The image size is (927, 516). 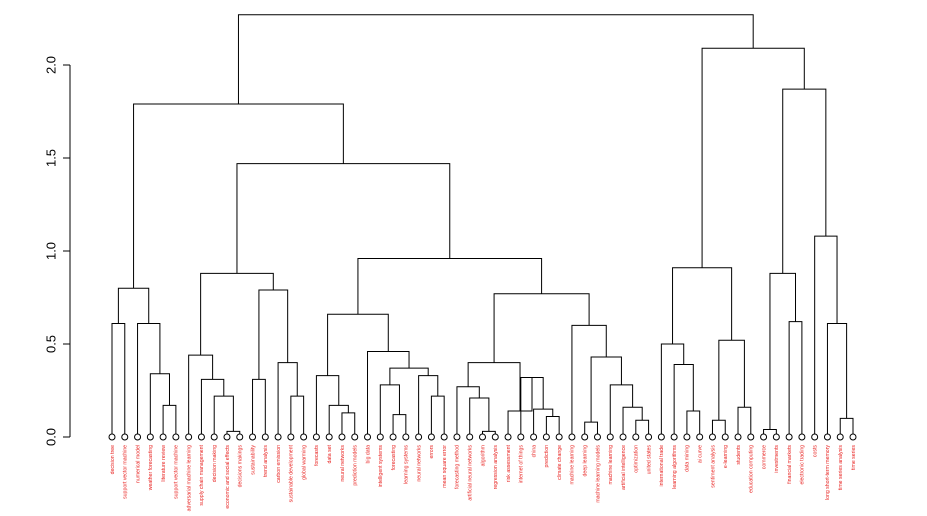 I want to click on leaf-label: data mining, so click(x=688, y=458).